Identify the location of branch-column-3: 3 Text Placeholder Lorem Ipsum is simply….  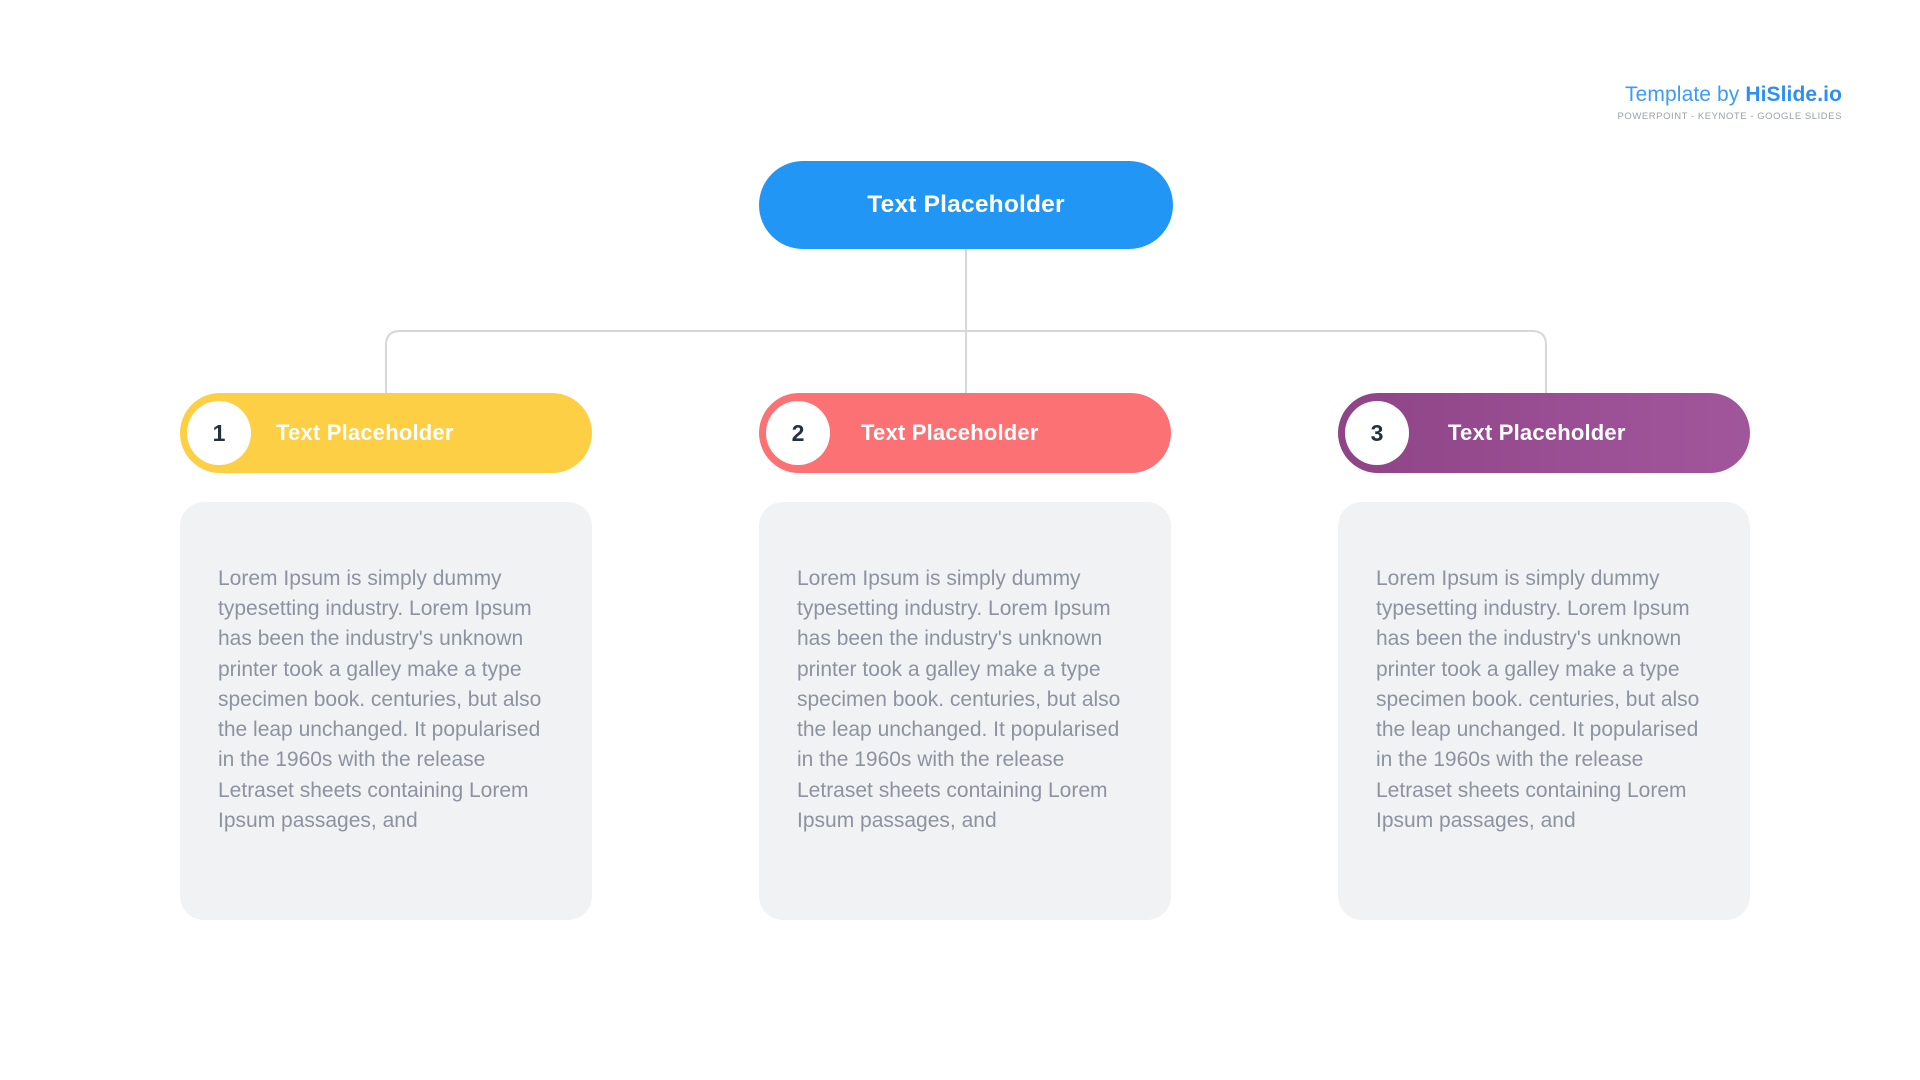
(1544, 656).